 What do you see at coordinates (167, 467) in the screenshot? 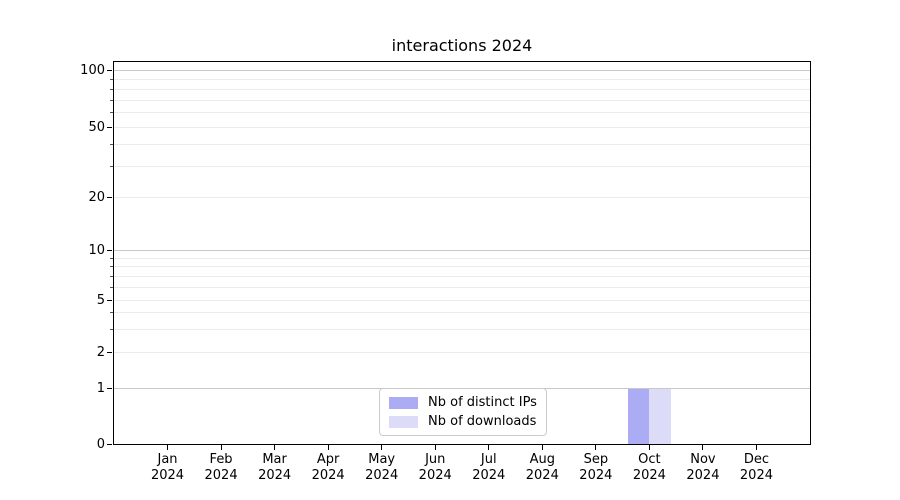
I see `x-tick-label-jan: Jan 2024` at bounding box center [167, 467].